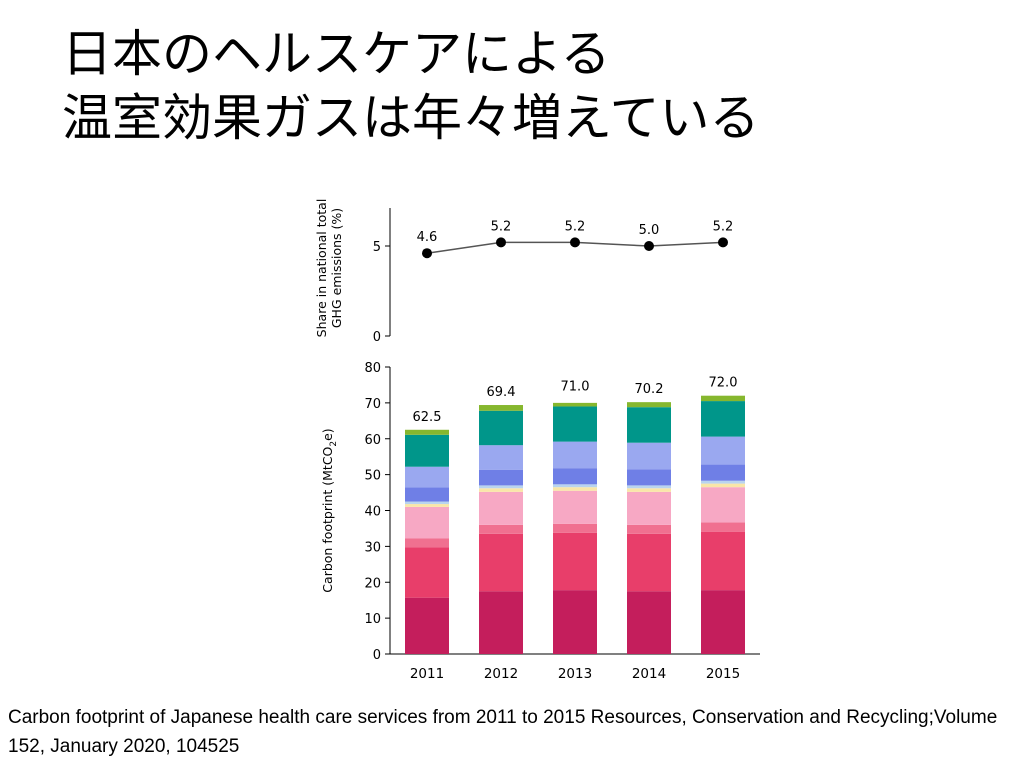  What do you see at coordinates (723, 674) in the screenshot?
I see `x-tick-label-2015: 2015` at bounding box center [723, 674].